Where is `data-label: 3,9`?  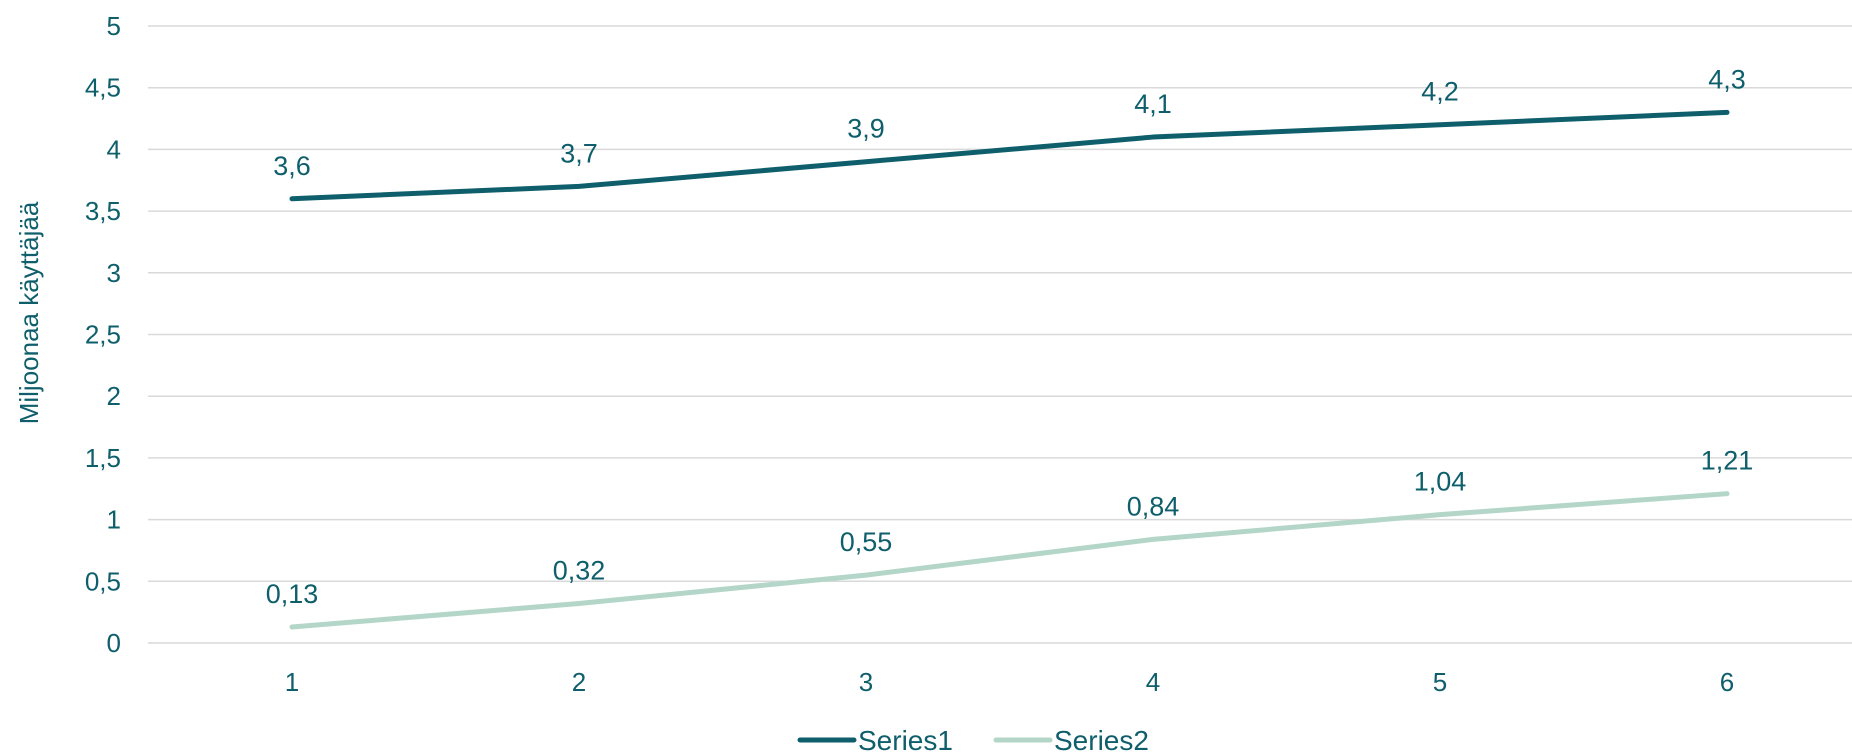 data-label: 3,9 is located at coordinates (866, 129).